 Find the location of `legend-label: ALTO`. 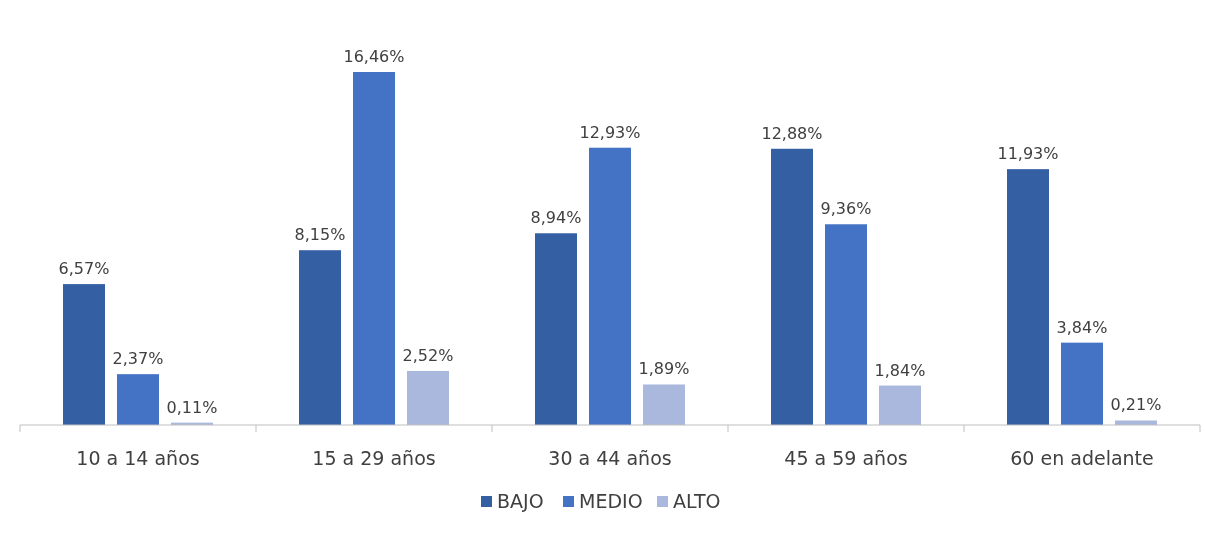

legend-label: ALTO is located at coordinates (697, 501).